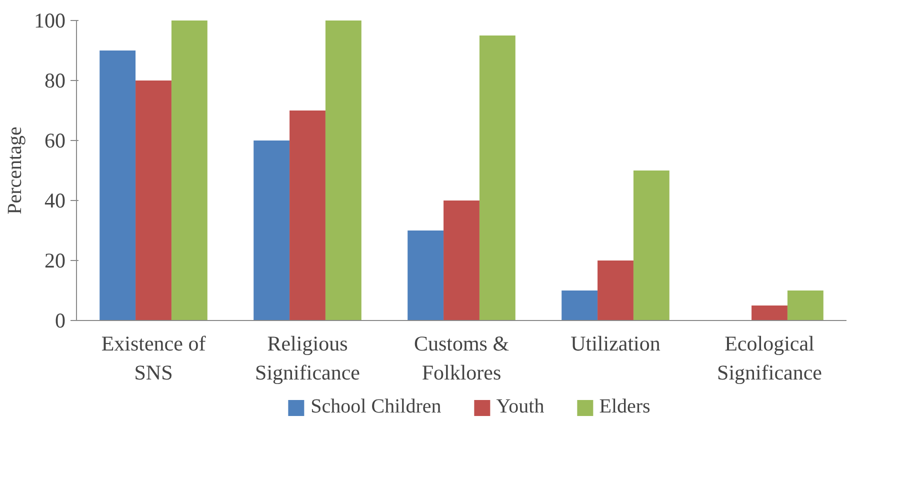 The height and width of the screenshot is (494, 899). What do you see at coordinates (376, 407) in the screenshot?
I see `legend-label: School Children` at bounding box center [376, 407].